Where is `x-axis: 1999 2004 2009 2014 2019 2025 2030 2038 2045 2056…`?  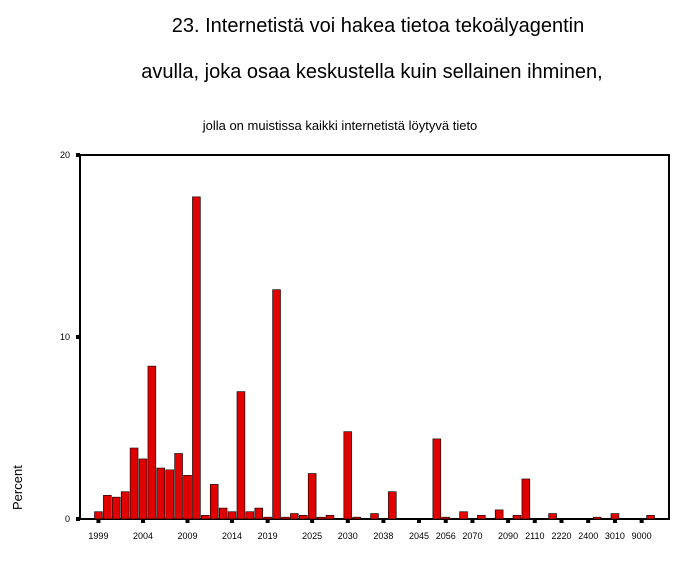 x-axis: 1999 2004 2009 2014 2019 2025 2030 2038 2045 2056… is located at coordinates (370, 530).